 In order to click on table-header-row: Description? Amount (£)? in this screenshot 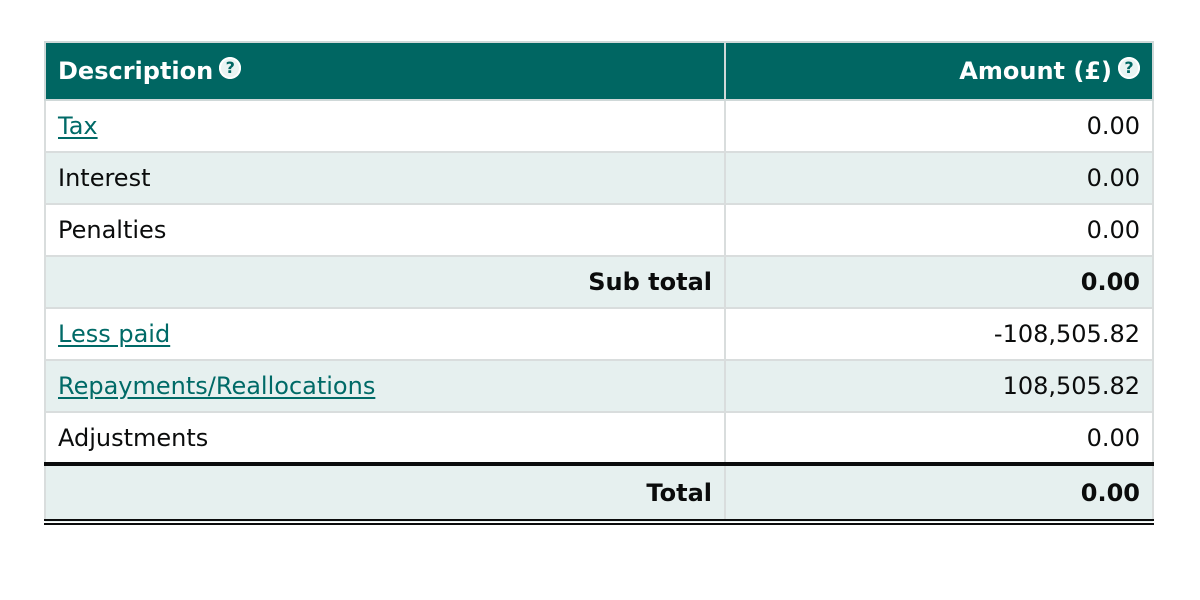, I will do `click(599, 71)`.